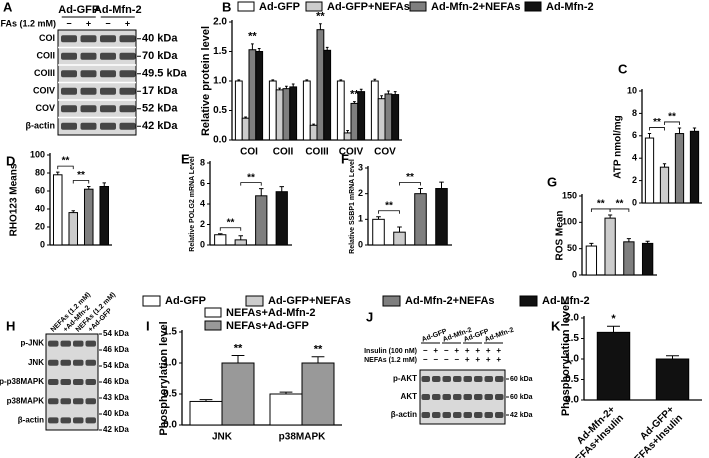 Image resolution: width=709 pixels, height=458 pixels. I want to click on y-axis-label: RHO123 Means, so click(14, 199).